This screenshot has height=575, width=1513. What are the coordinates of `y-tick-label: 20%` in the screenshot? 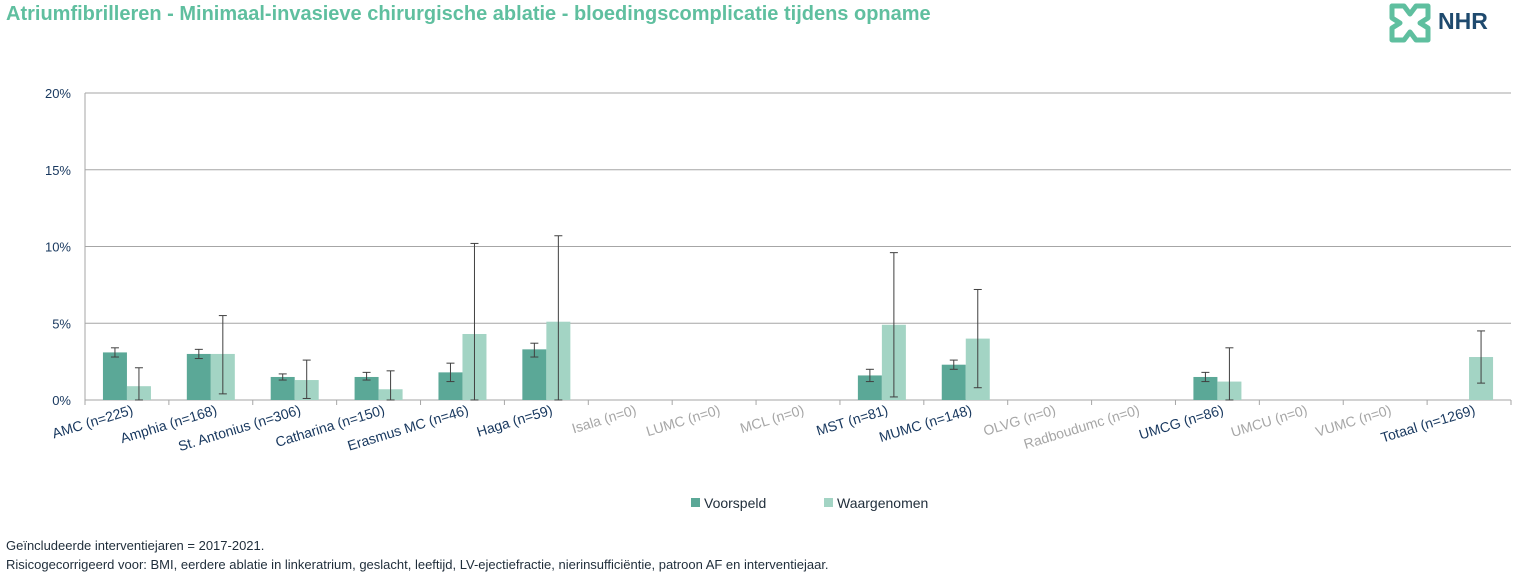 It's located at (58, 93).